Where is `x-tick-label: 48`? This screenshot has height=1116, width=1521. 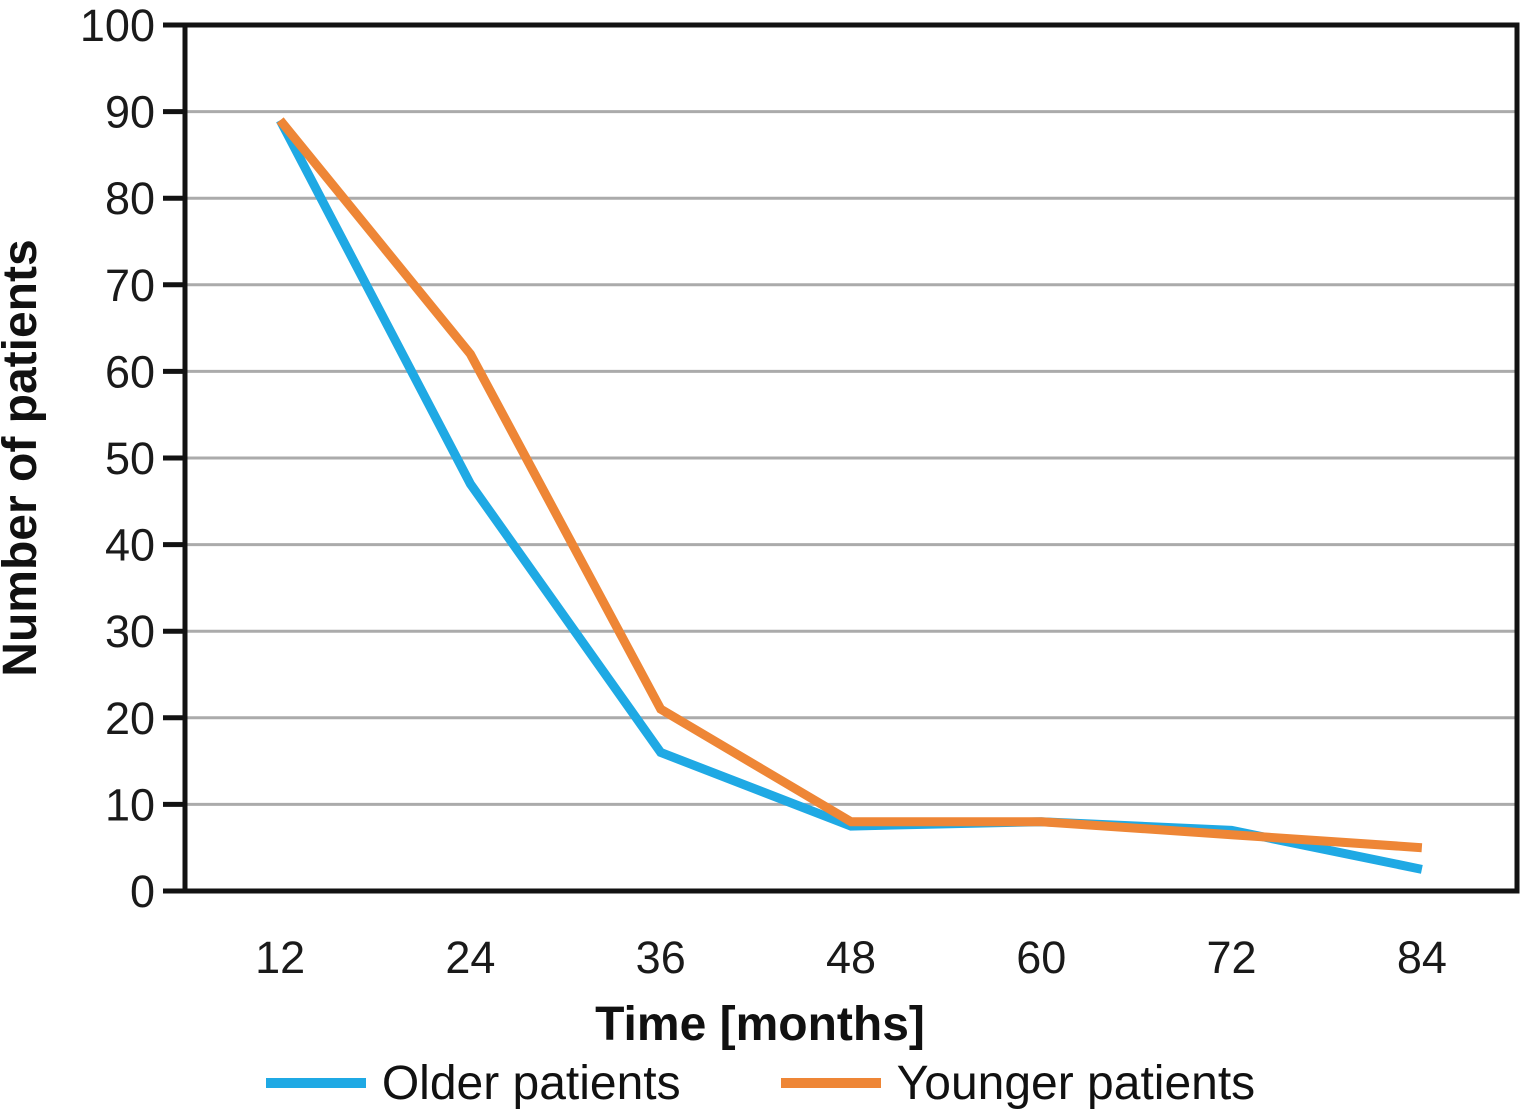
x-tick-label: 48 is located at coordinates (851, 957).